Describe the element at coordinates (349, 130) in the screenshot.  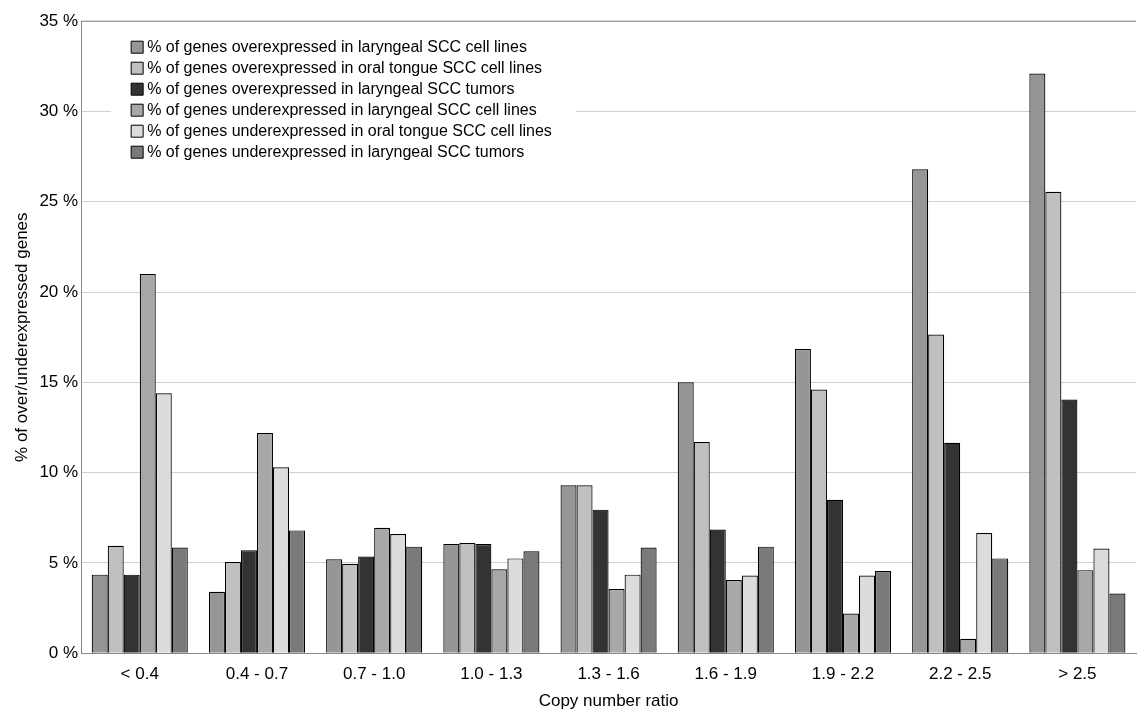
I see `legend-label: % of genes underexpressed in oral tongue SCC cell lines` at that location.